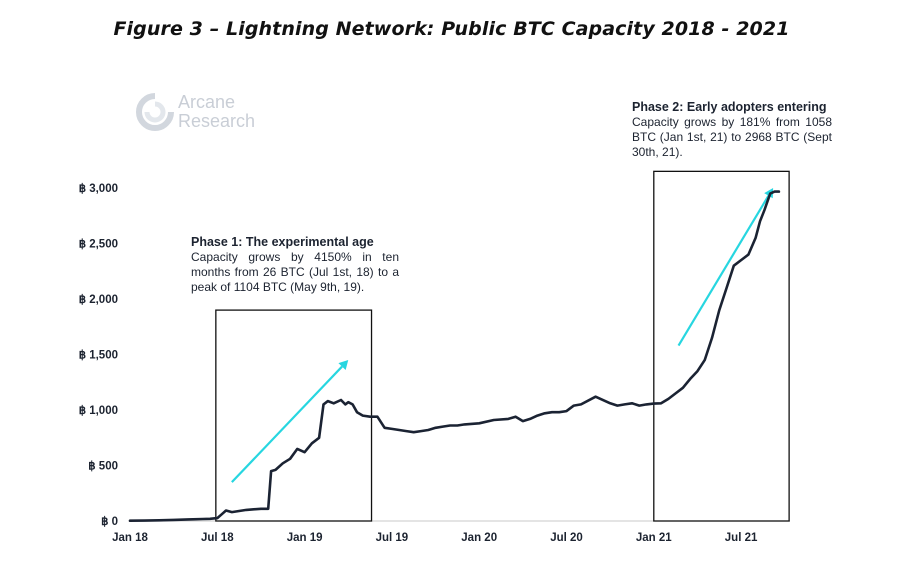 The height and width of the screenshot is (565, 903). Describe the element at coordinates (103, 466) in the screenshot. I see `y-tick-label: ฿ 500` at that location.